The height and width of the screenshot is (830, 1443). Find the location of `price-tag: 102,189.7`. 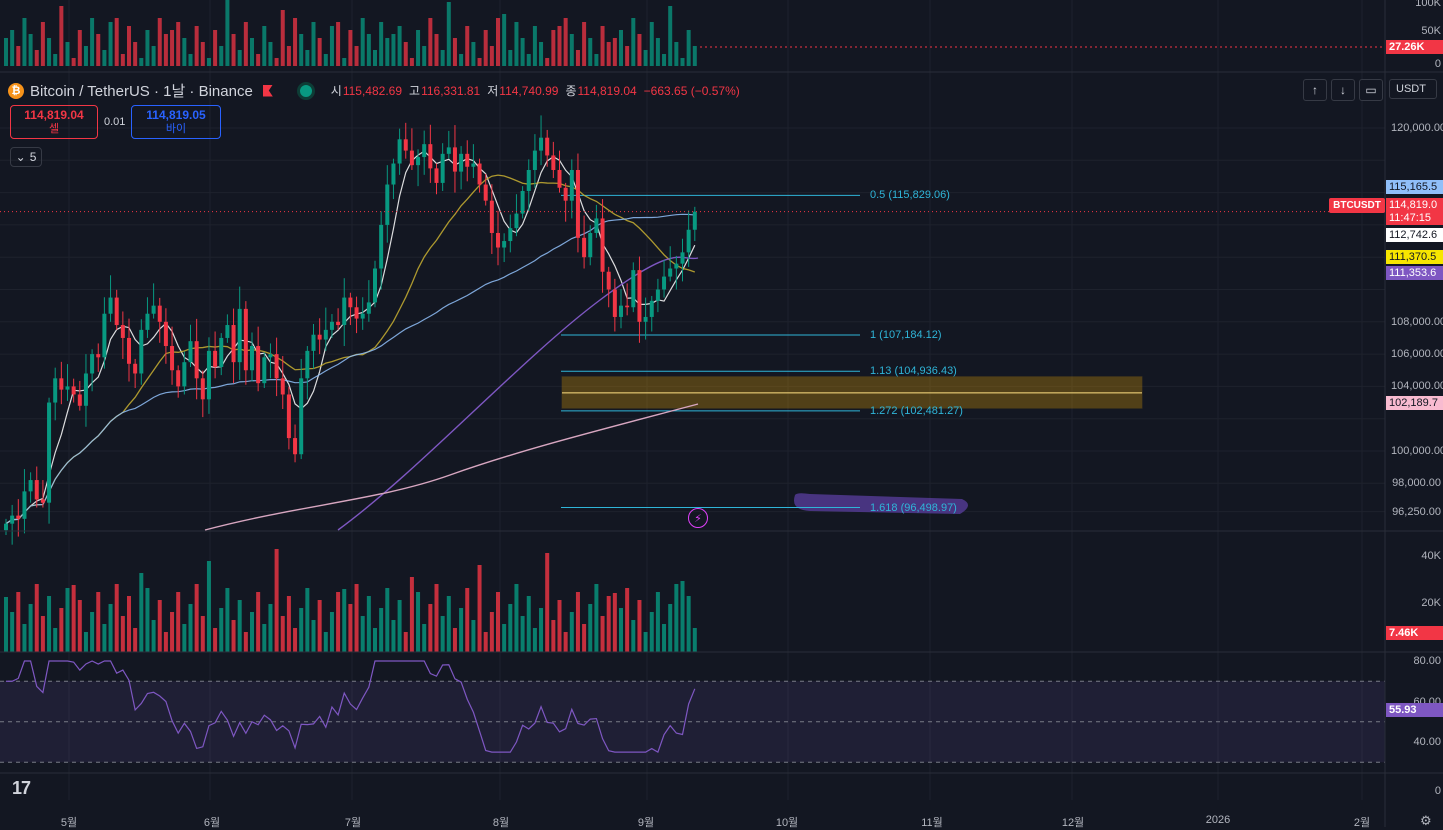

price-tag: 102,189.7 is located at coordinates (1414, 403).